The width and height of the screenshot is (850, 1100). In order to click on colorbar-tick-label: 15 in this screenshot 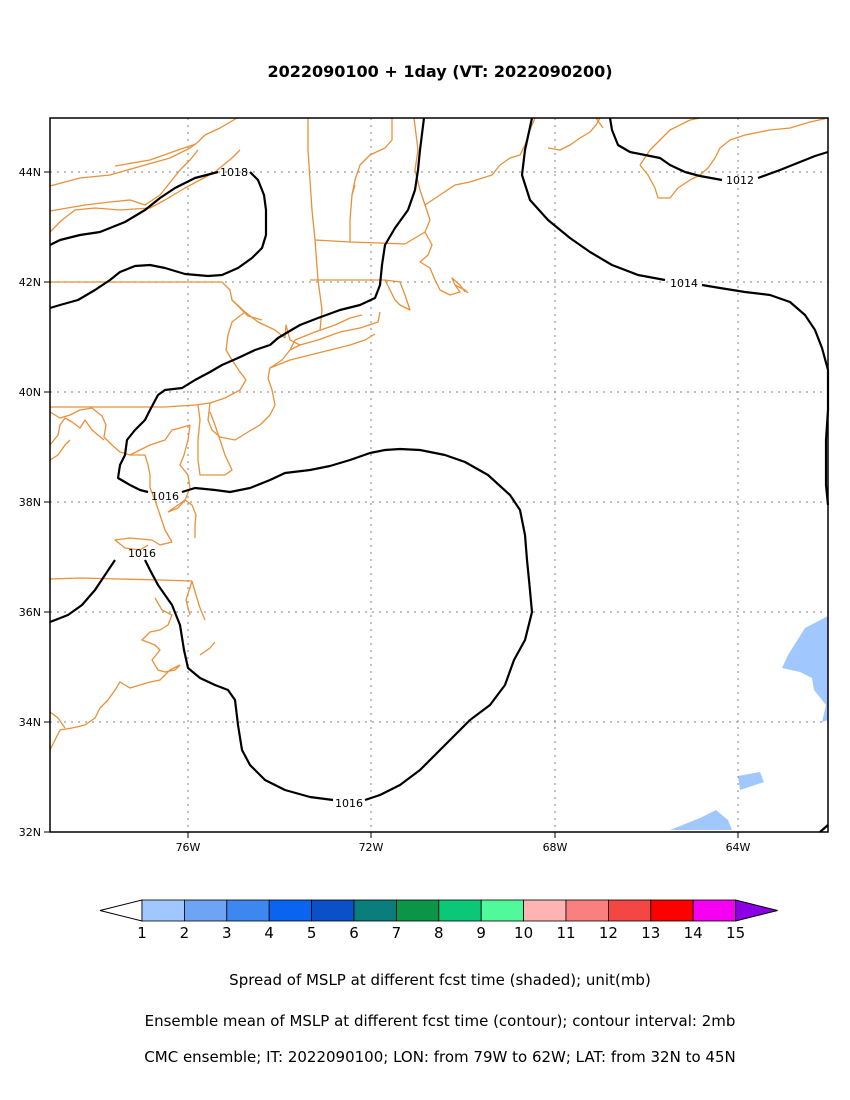, I will do `click(735, 933)`.